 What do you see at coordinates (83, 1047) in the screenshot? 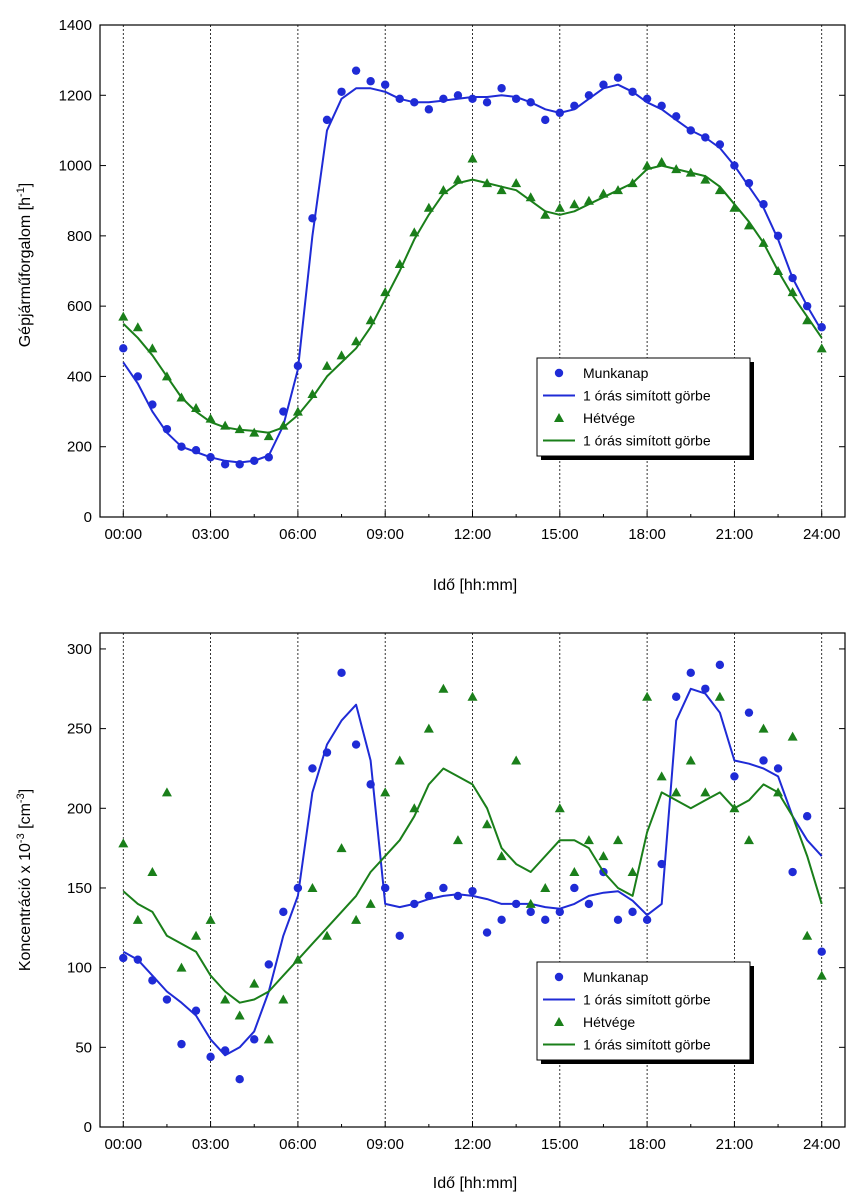
I see `concentration-chart-y-tick-label-1: 50` at bounding box center [83, 1047].